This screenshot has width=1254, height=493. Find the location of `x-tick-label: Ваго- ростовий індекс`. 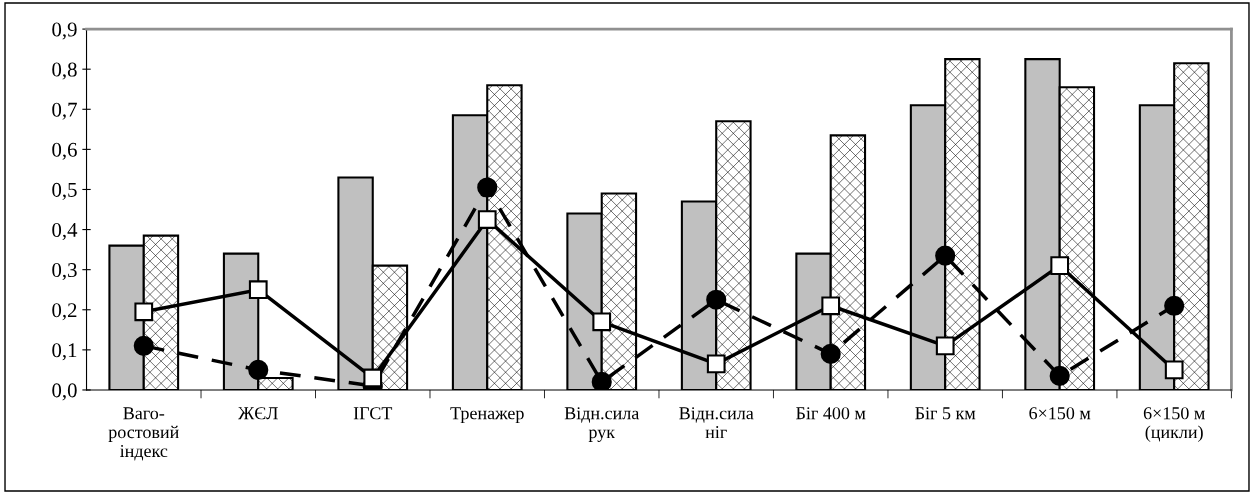

x-tick-label: Ваго- ростовий індекс is located at coordinates (143, 434).